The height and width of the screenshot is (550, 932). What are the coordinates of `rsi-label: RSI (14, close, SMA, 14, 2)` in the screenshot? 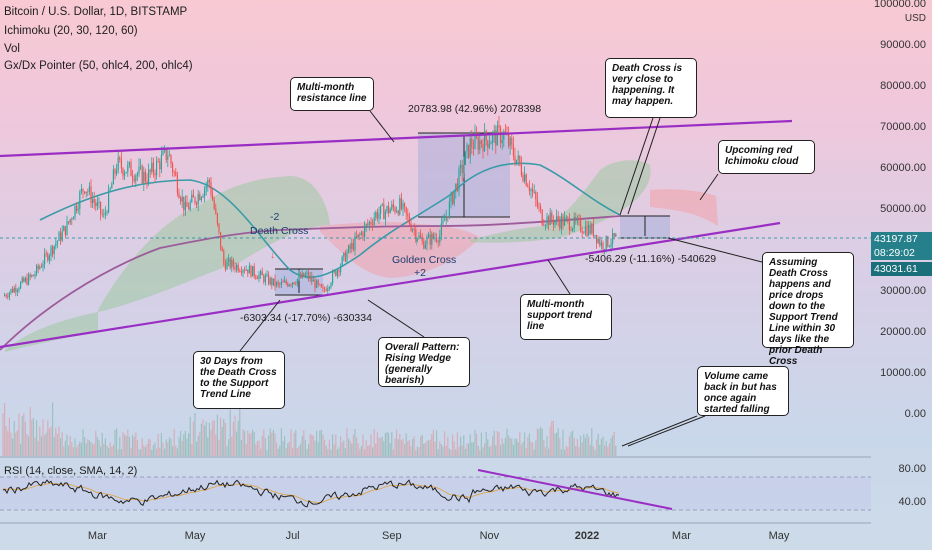 It's located at (71, 471).